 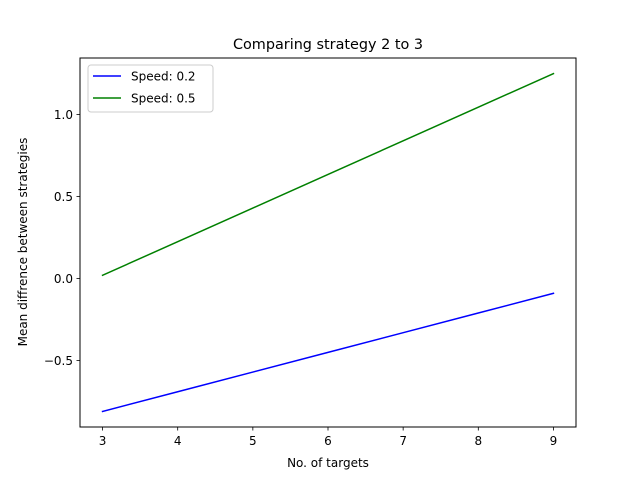 I want to click on y-tick-label: 0.5, so click(x=63, y=197).